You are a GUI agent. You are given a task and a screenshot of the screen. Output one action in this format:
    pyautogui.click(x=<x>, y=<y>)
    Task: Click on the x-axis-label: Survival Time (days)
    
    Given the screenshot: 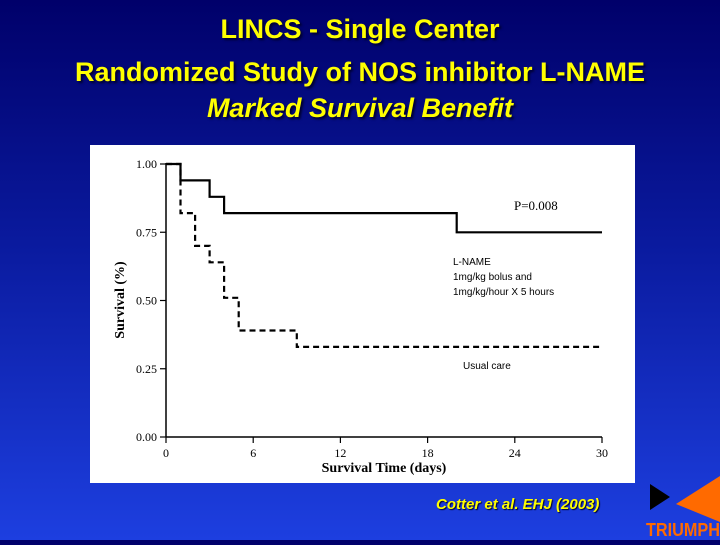 What is the action you would take?
    pyautogui.click(x=384, y=468)
    